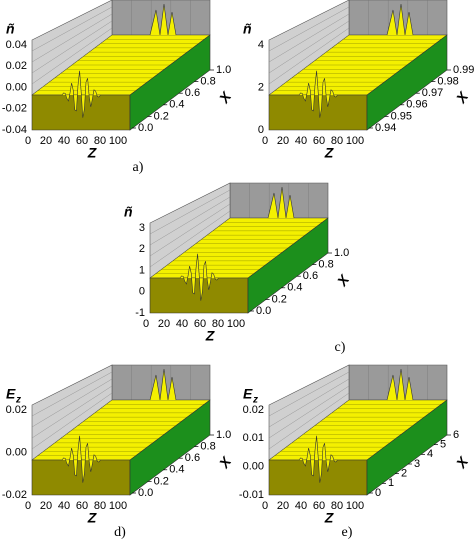  I want to click on x-tick-label: 1, so click(391, 483).